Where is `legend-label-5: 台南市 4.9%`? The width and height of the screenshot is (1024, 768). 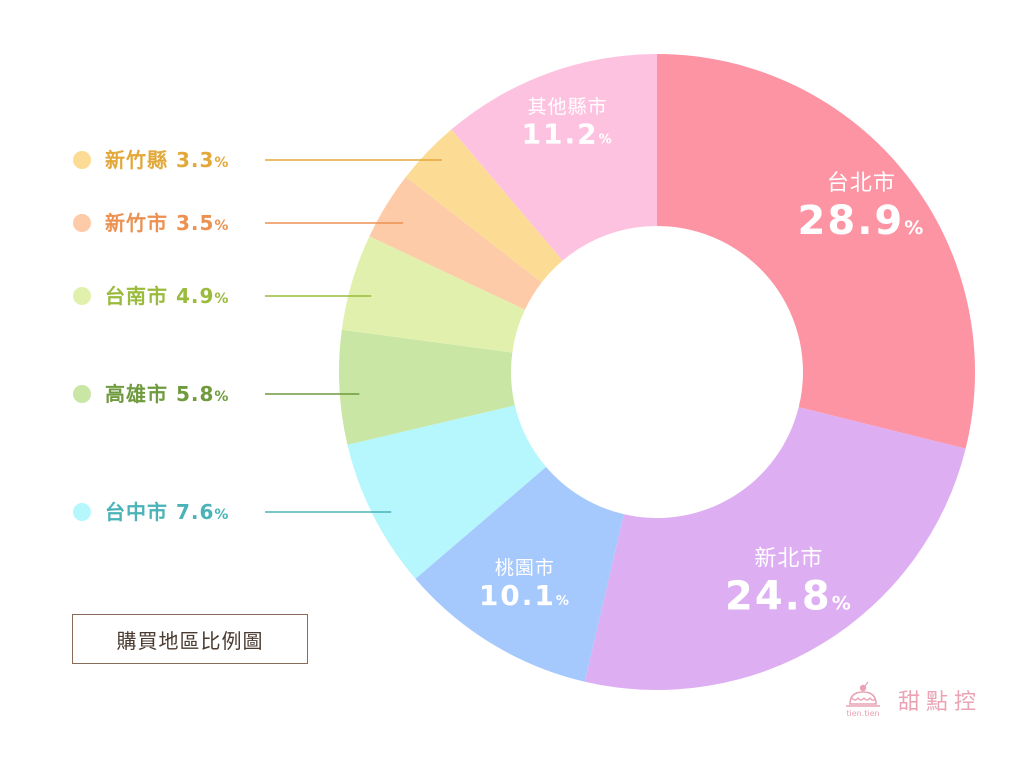
legend-label-5: 台南市 4.9% is located at coordinates (167, 296).